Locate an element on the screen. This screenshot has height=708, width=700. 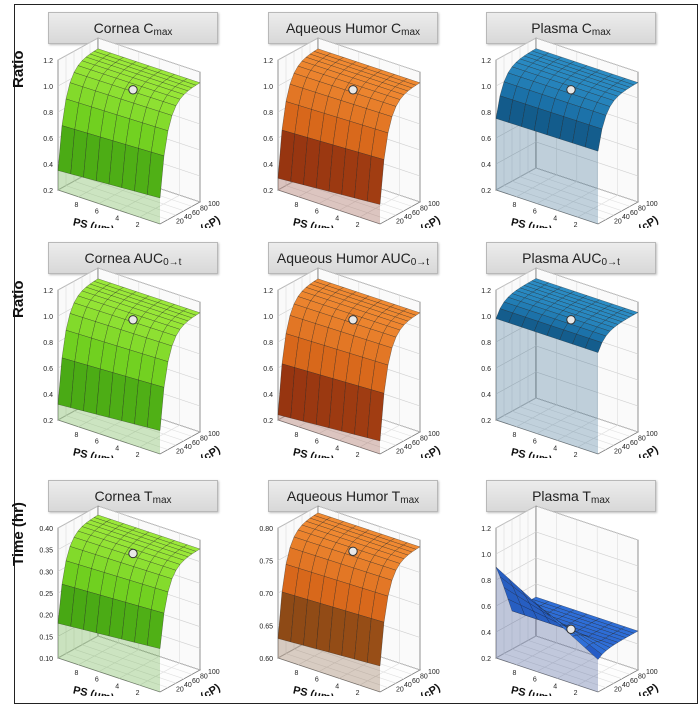
title-subscript: max is located at coordinates (163, 32).